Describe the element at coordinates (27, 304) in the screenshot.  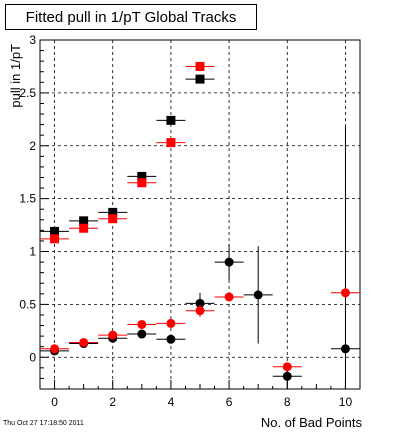
I see `y-tick-label: 0.5` at that location.